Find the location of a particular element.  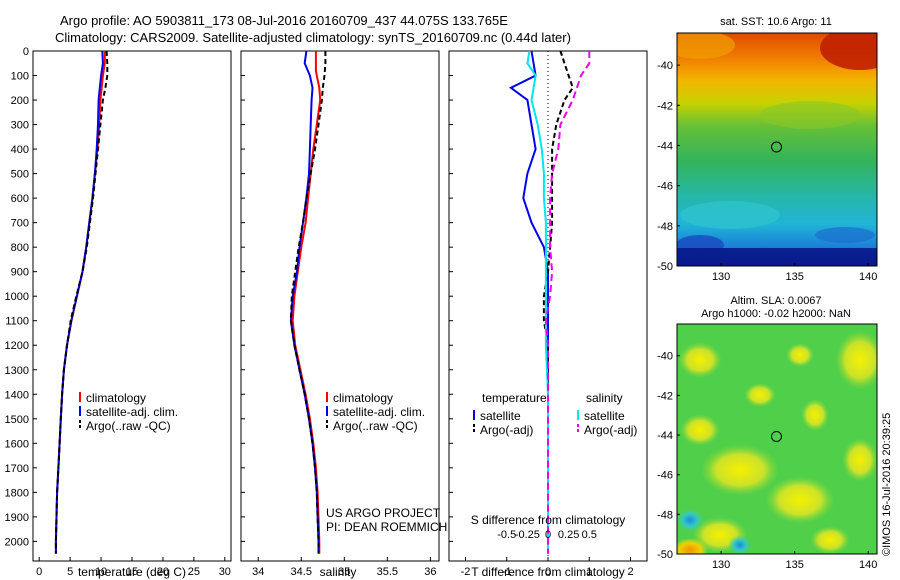

x2-tick-label: 0 is located at coordinates (548, 535).